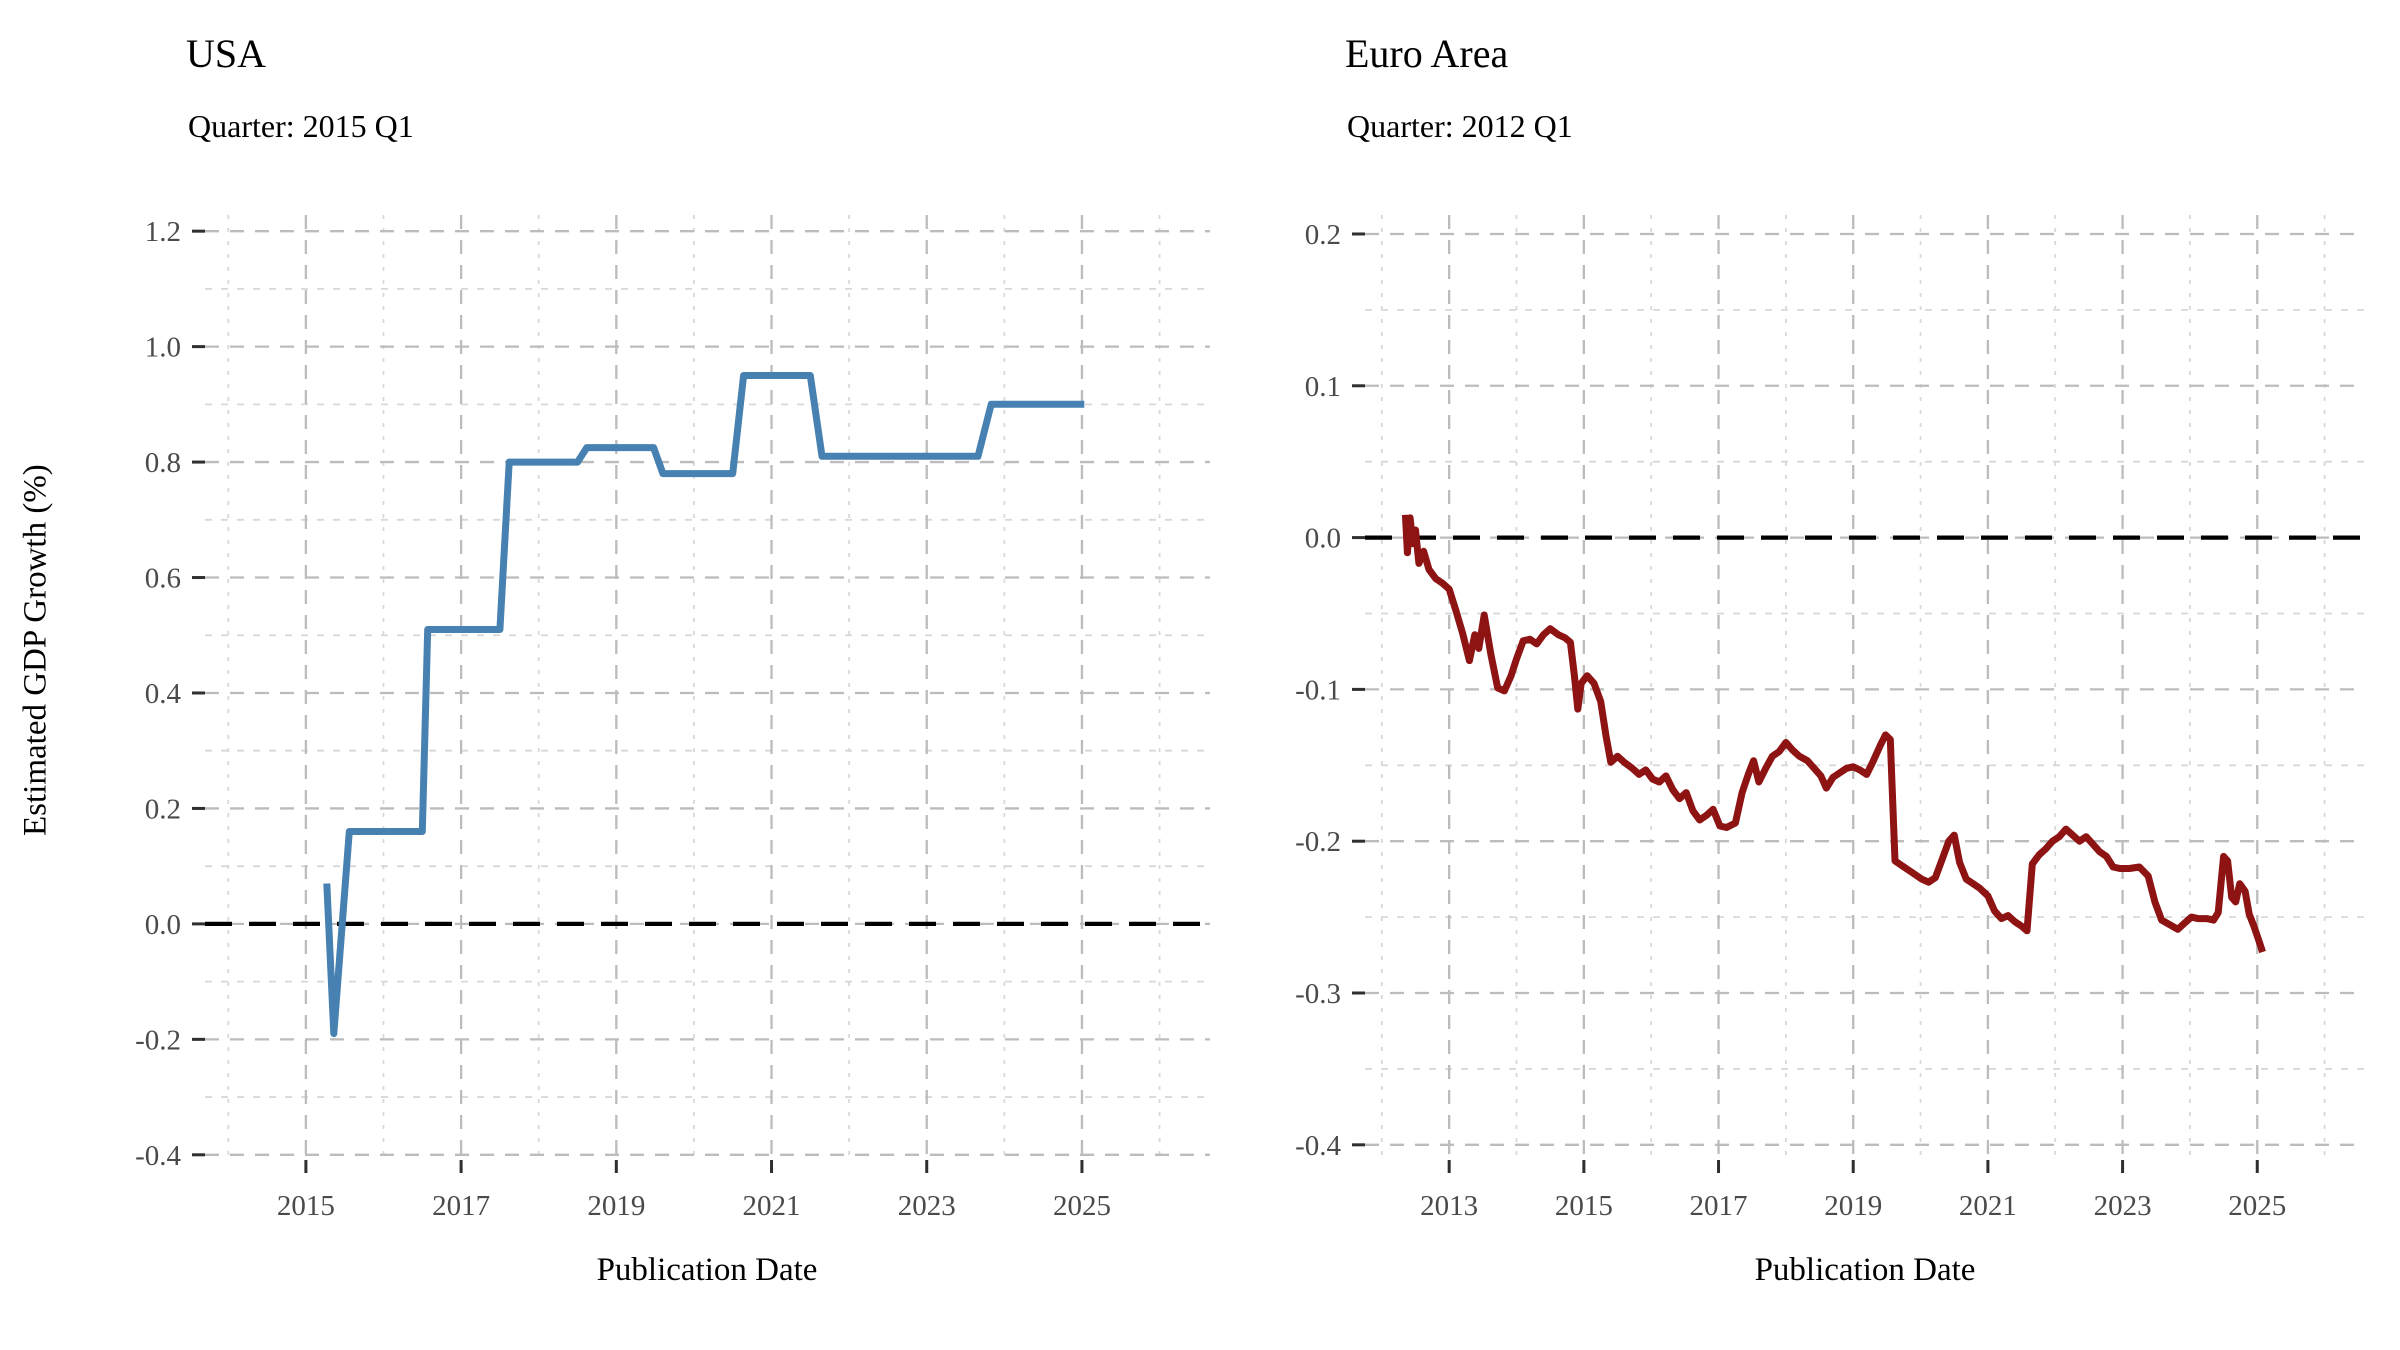 The width and height of the screenshot is (2400, 1350). Describe the element at coordinates (226, 53) in the screenshot. I see `panel-title-usa: USA` at that location.